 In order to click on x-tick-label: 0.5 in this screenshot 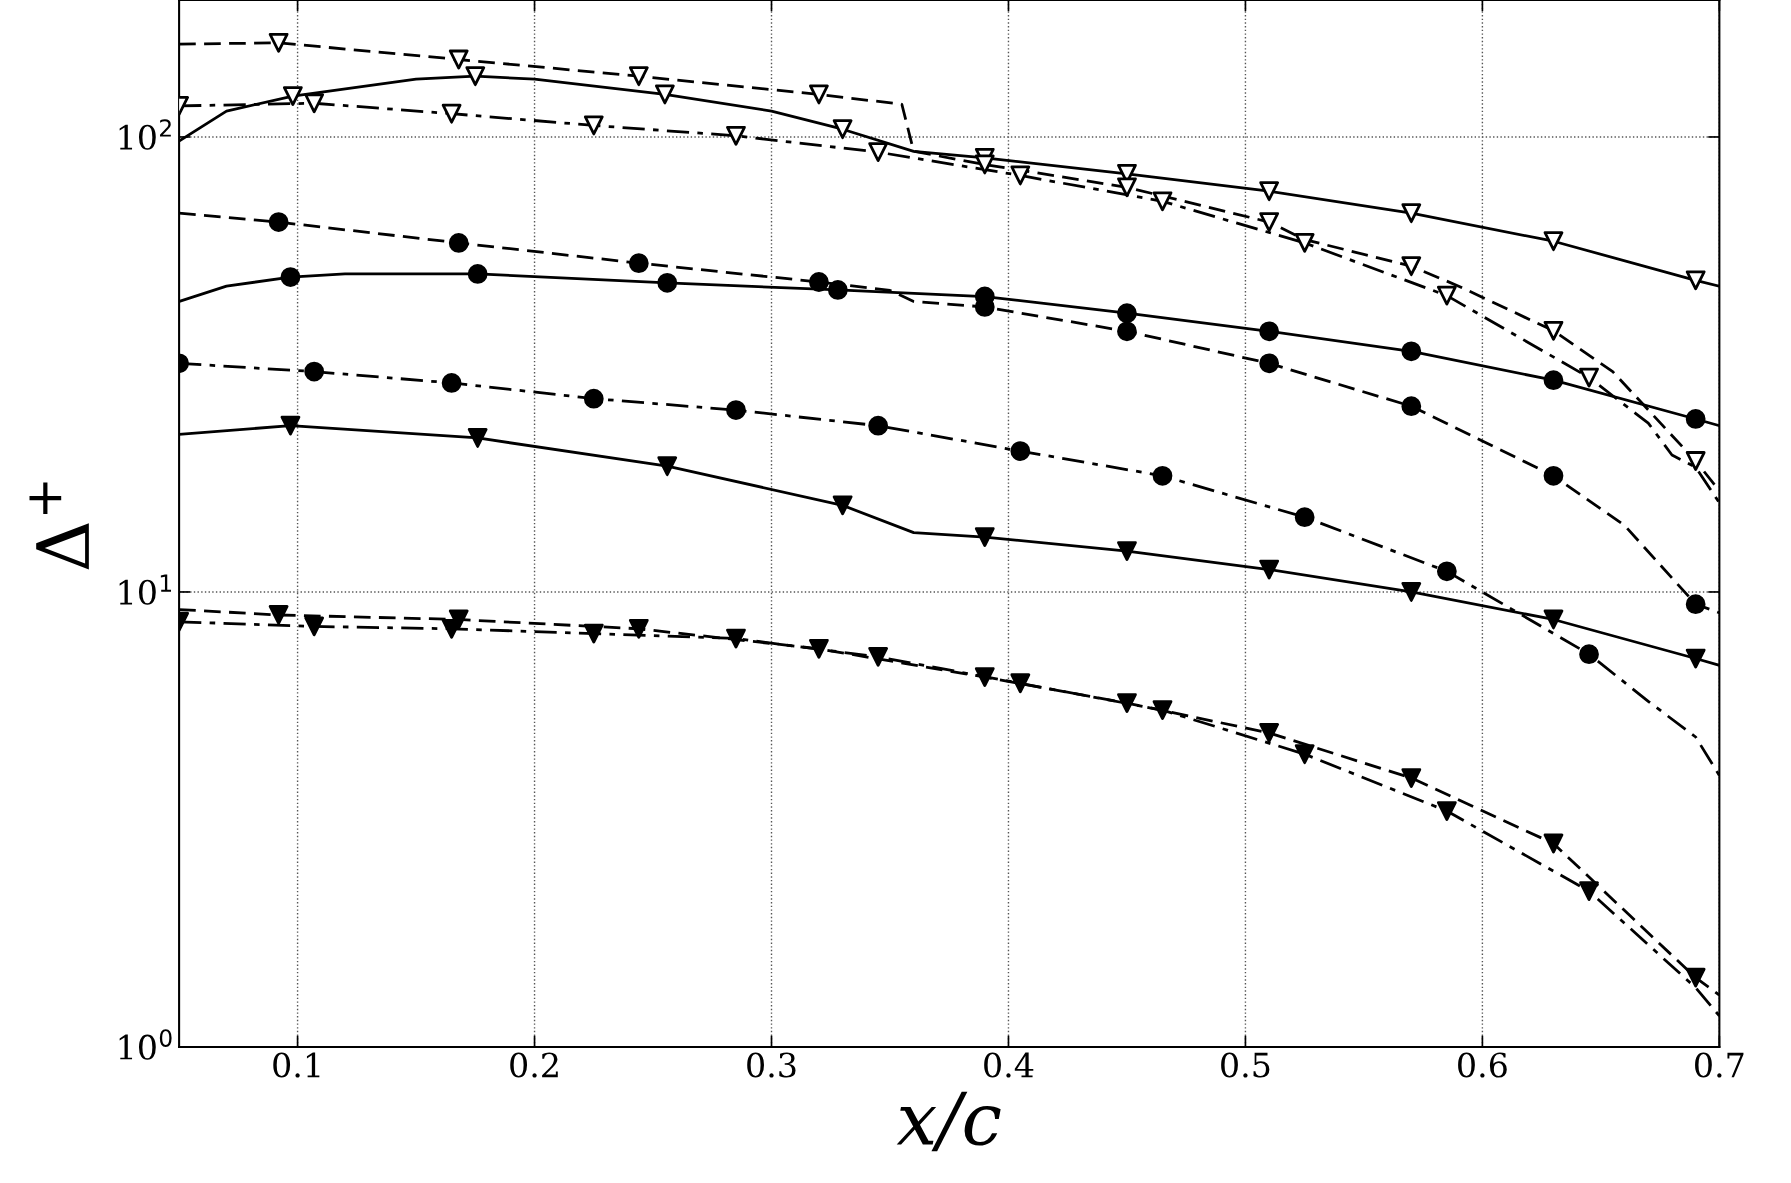, I will do `click(1245, 1065)`.